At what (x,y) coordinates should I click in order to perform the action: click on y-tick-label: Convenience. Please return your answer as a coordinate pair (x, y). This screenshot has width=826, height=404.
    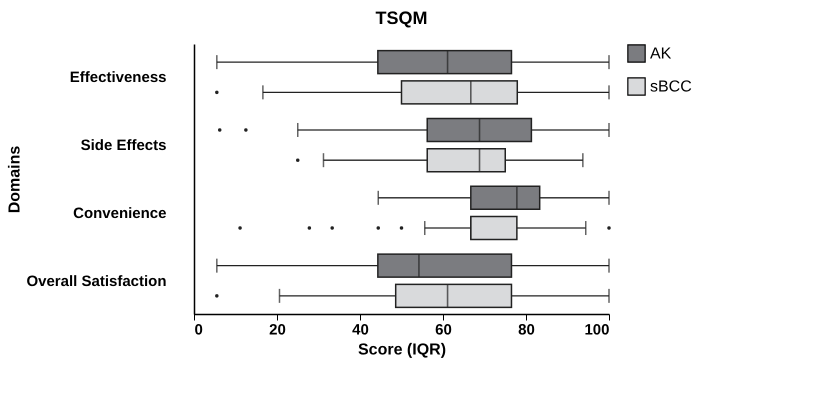
    Looking at the image, I should click on (119, 213).